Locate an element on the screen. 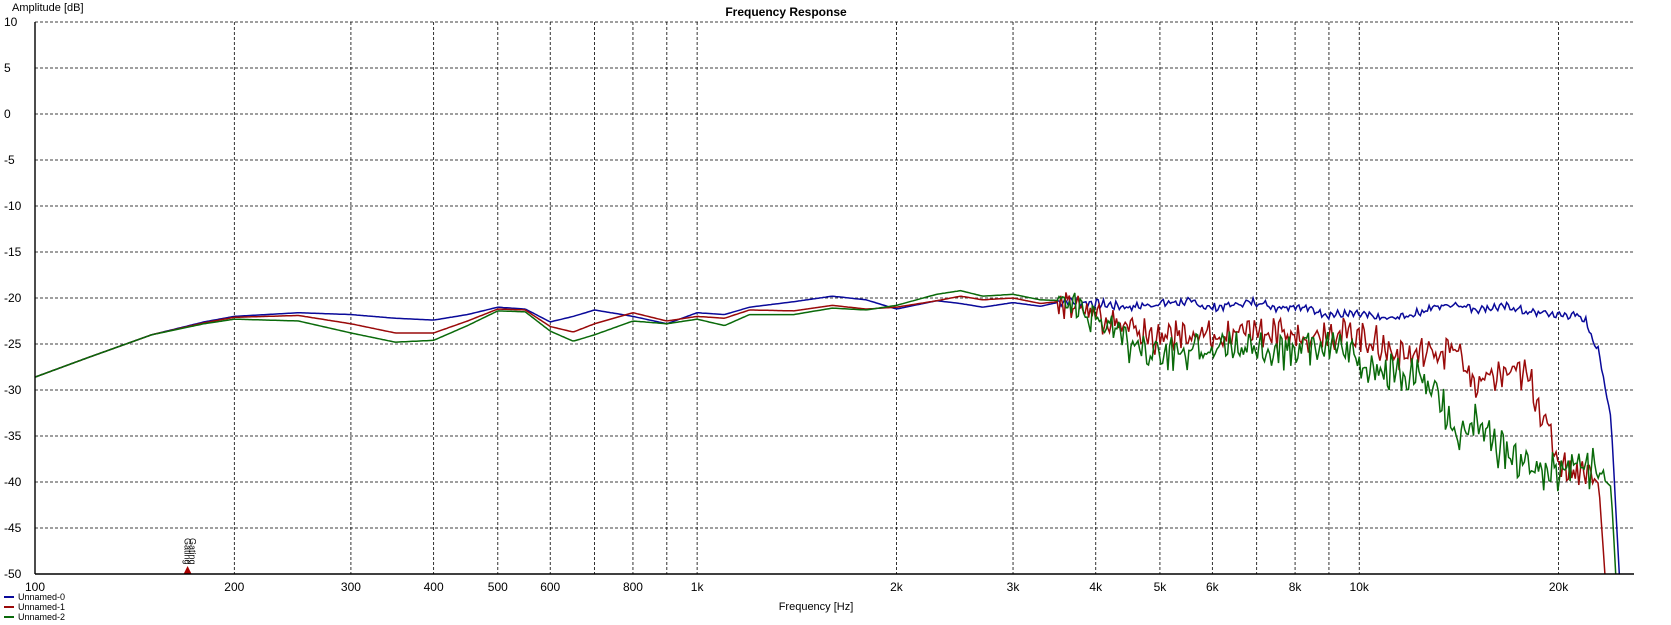 This screenshot has height=625, width=1671. y-tick-label: -40 is located at coordinates (13, 482).